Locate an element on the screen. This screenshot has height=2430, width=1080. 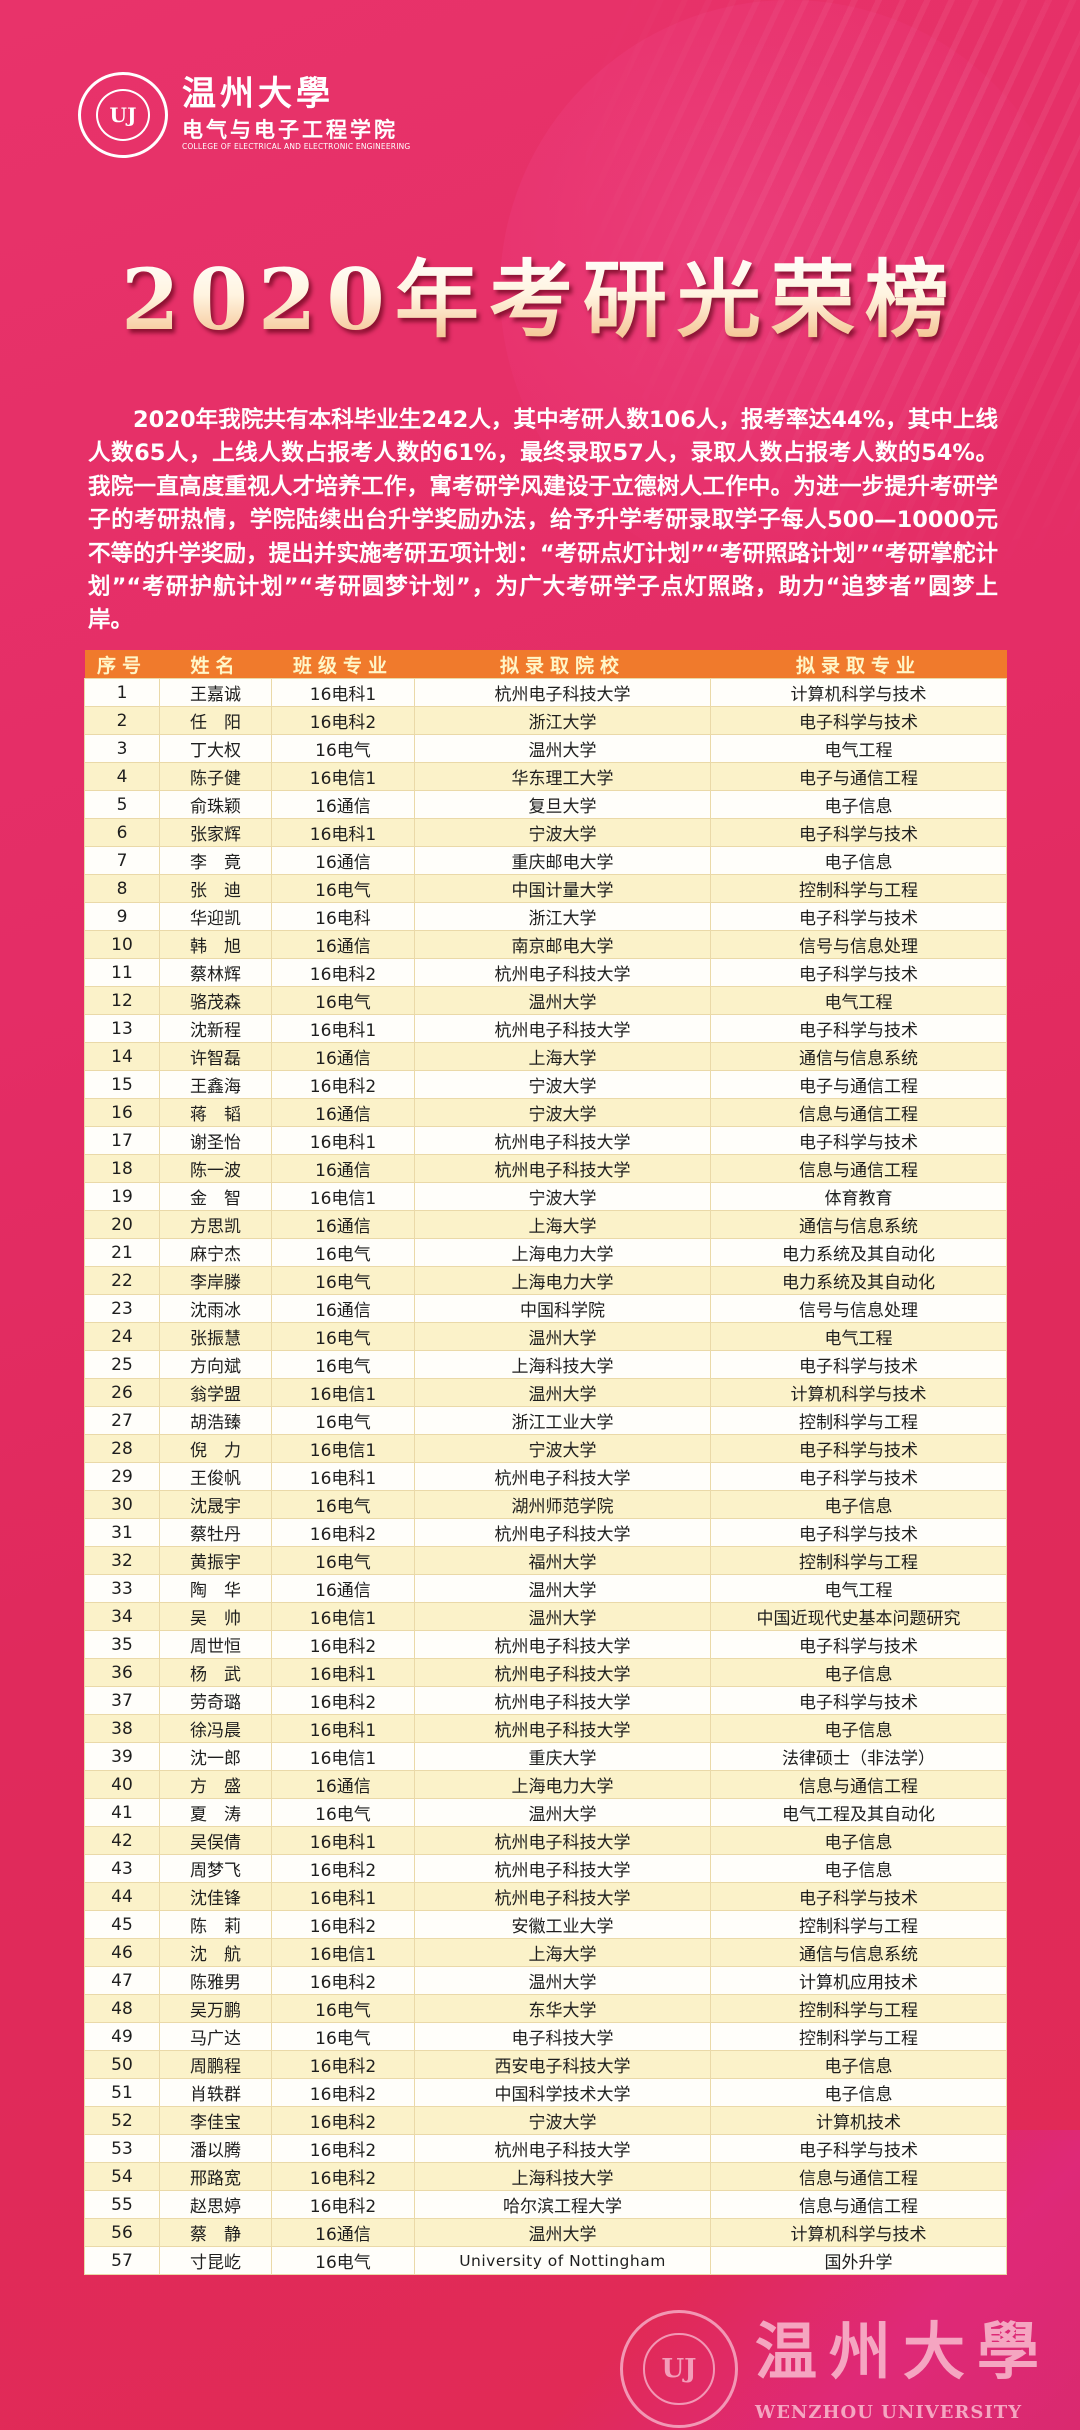
cell-index: 36 is located at coordinates (122, 1672).